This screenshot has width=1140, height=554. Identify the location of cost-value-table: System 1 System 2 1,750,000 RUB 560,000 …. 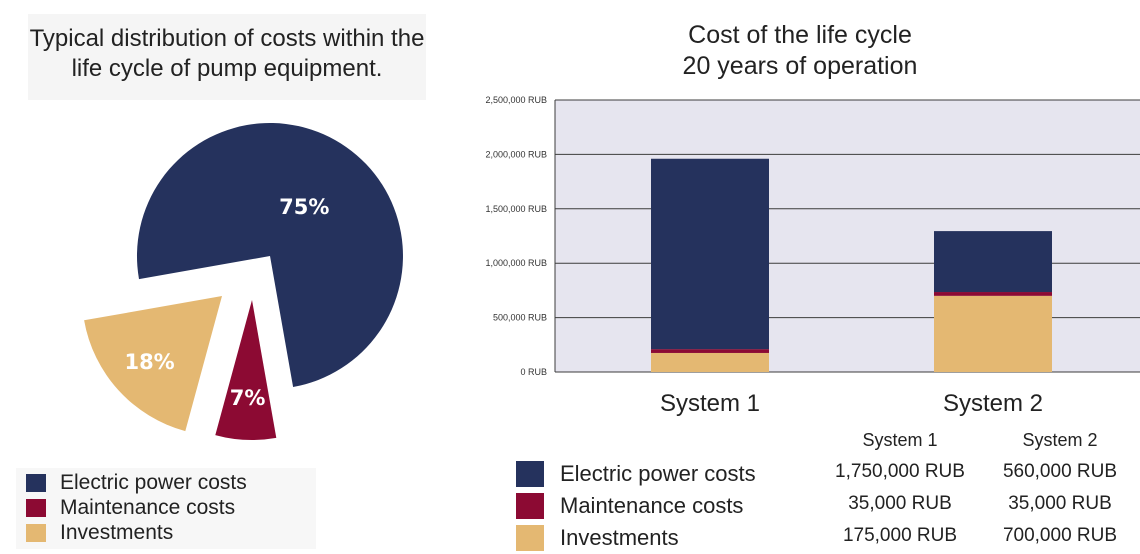
(980, 488).